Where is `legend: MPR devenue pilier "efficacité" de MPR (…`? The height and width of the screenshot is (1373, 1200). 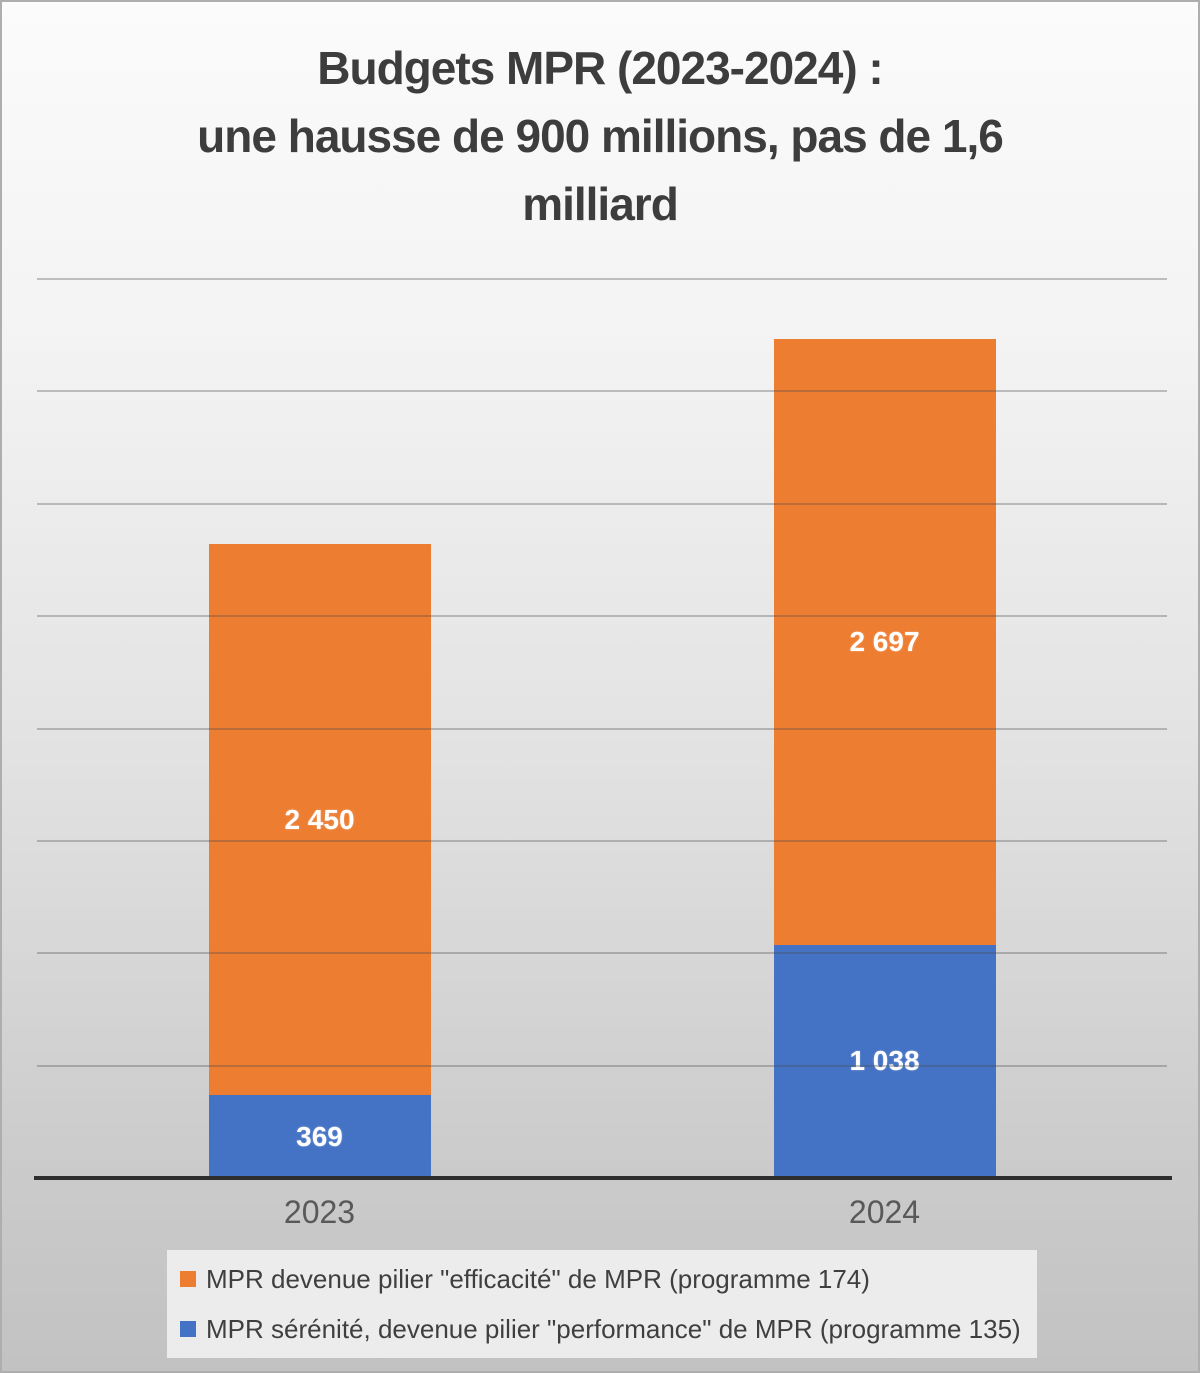 legend: MPR devenue pilier "efficacité" de MPR (… is located at coordinates (602, 1304).